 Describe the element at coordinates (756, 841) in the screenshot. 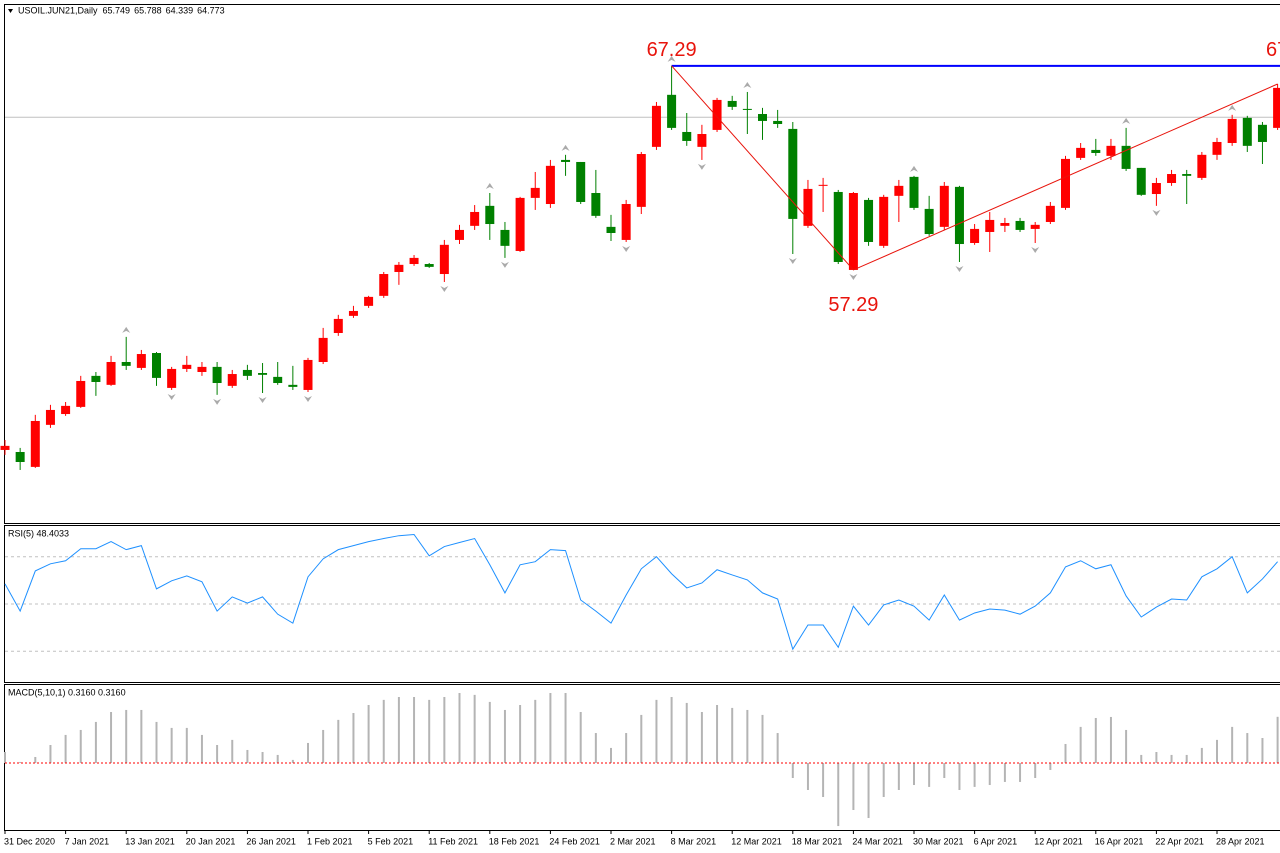

I see `x-tick-label: 12 Mar 2021` at that location.